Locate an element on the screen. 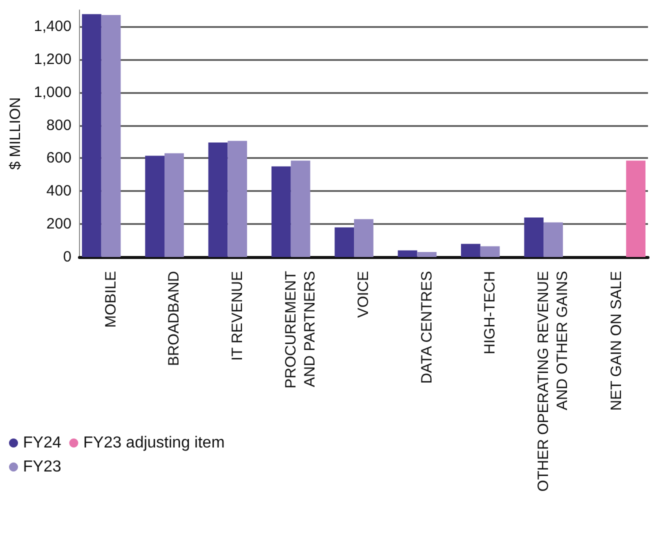  y-axis-title: $ MILLION is located at coordinates (15, 133).